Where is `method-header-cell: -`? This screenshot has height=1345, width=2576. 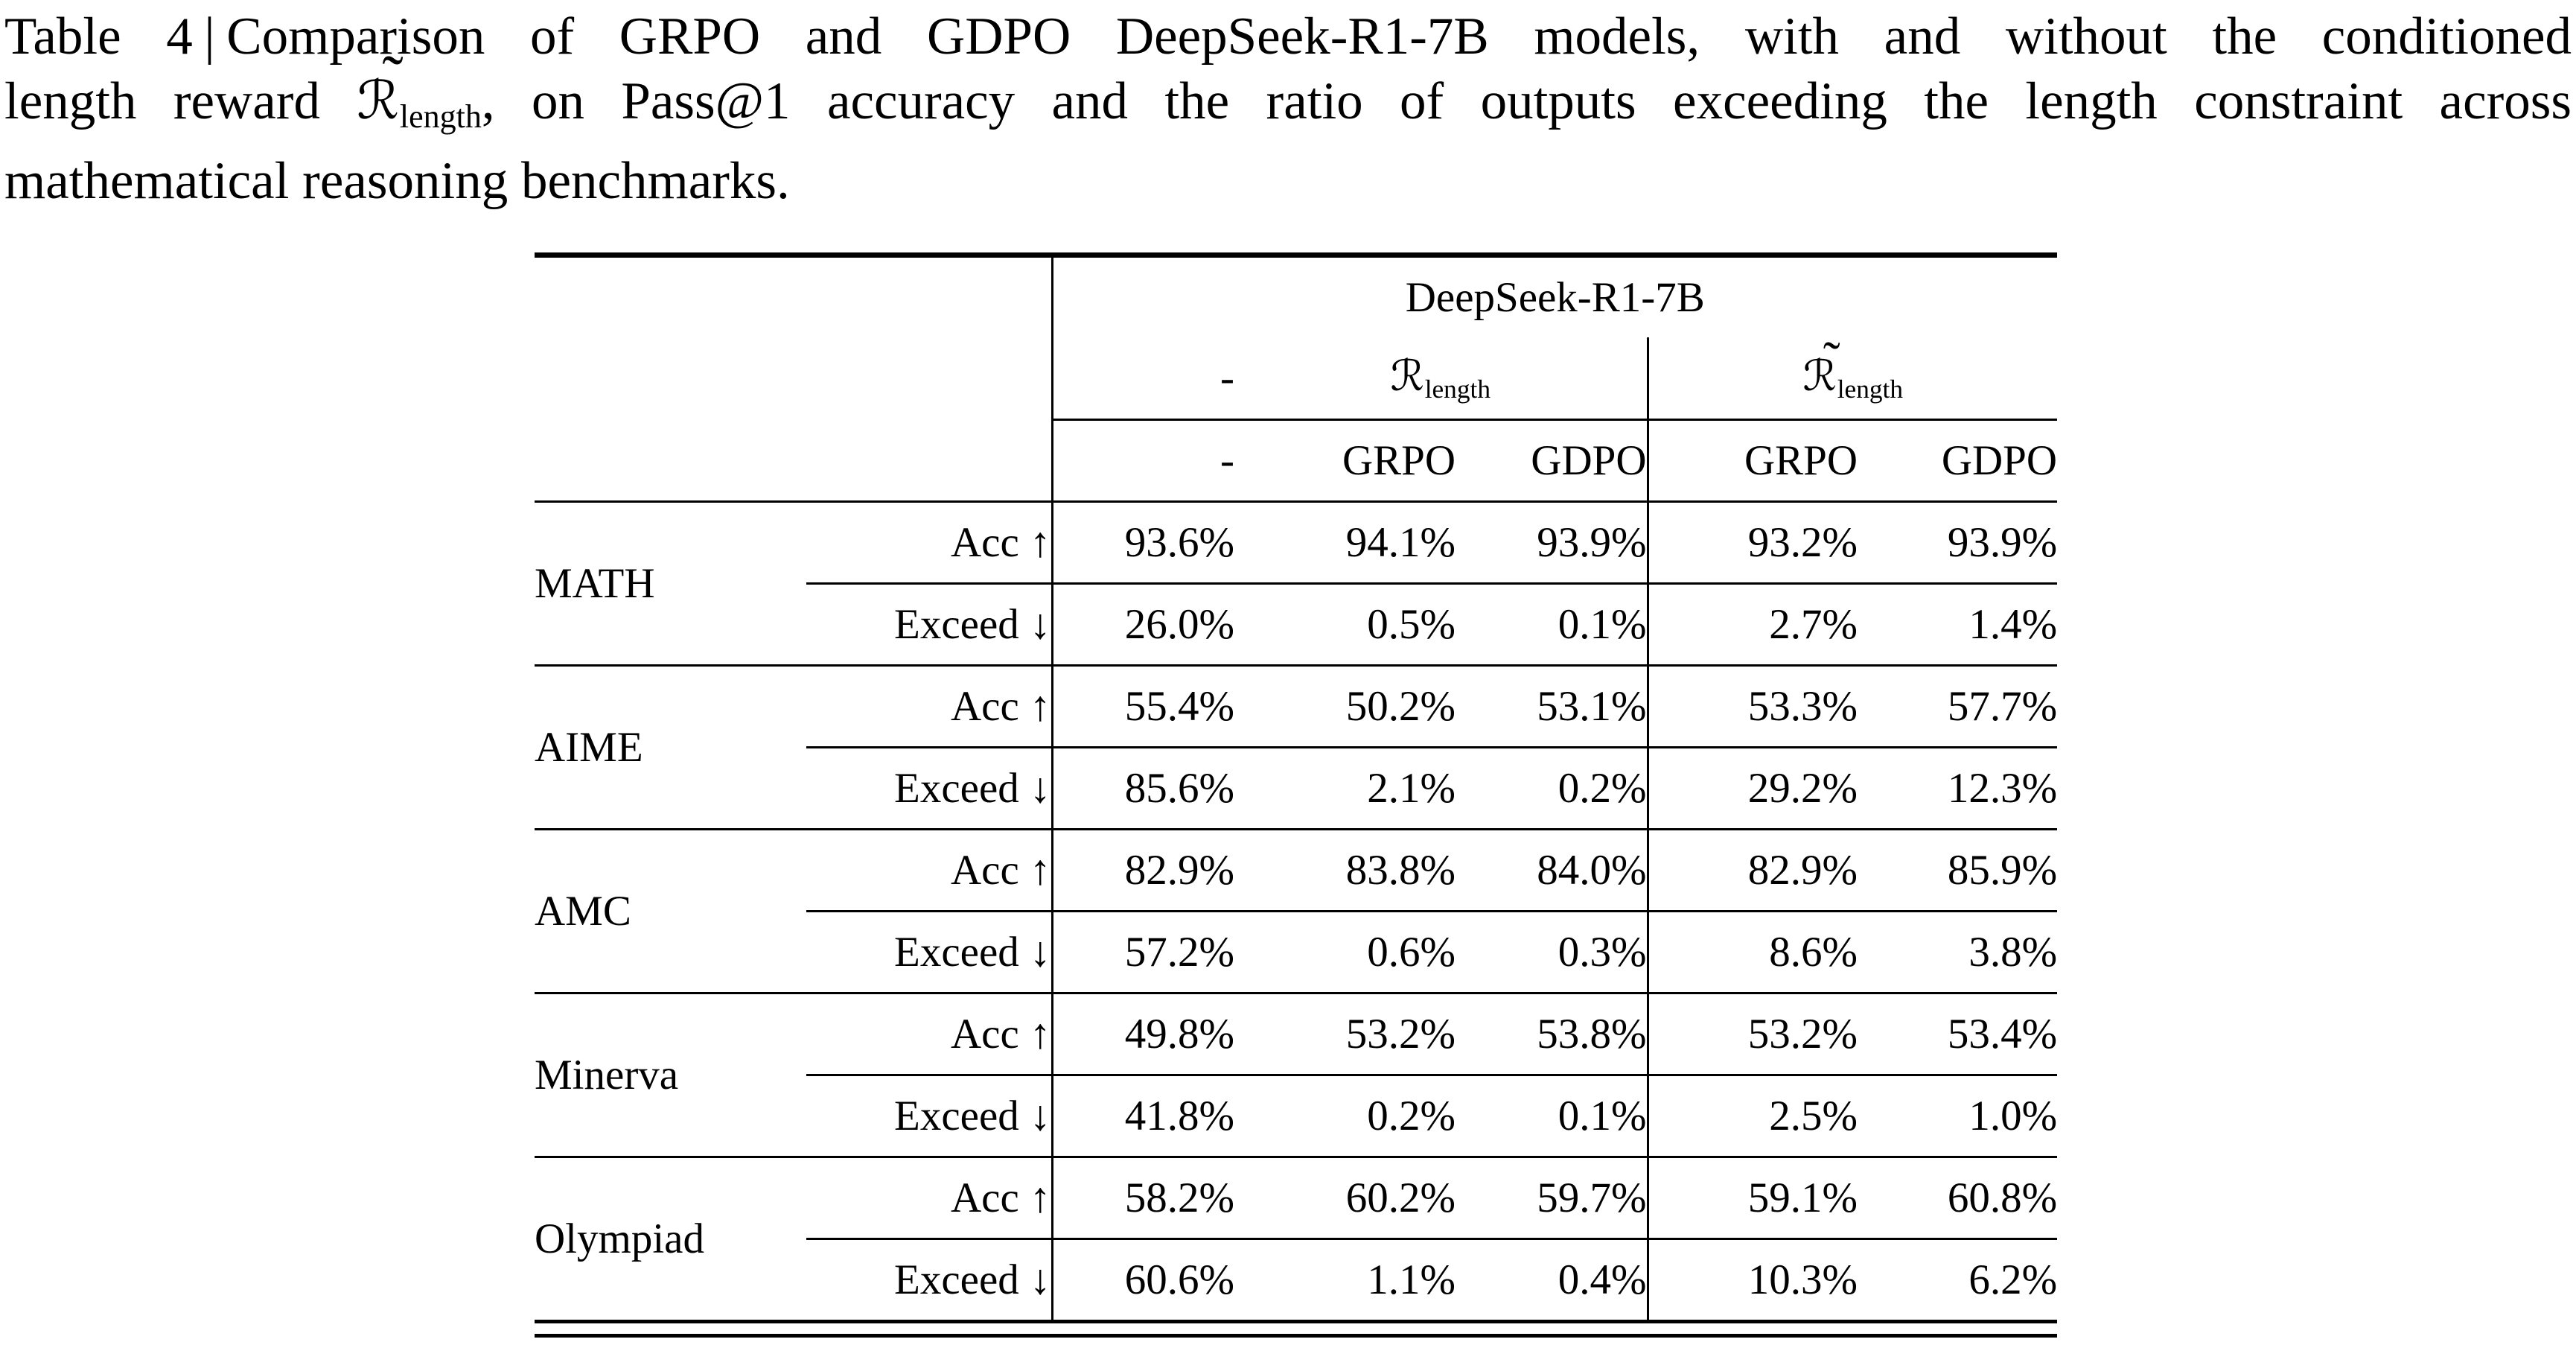
method-header-cell: - is located at coordinates (1142, 461).